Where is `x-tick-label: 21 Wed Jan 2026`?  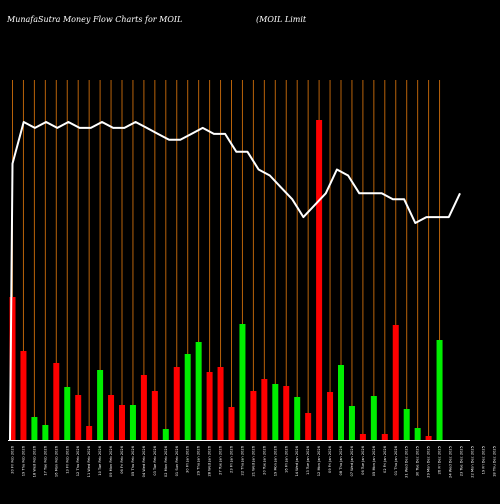
x-tick-label: 21 Wed Jan 2026 is located at coordinates (253, 460).